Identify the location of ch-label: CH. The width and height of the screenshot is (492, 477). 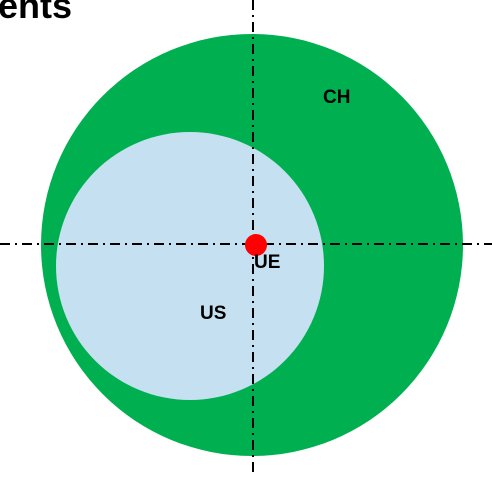
(336, 97).